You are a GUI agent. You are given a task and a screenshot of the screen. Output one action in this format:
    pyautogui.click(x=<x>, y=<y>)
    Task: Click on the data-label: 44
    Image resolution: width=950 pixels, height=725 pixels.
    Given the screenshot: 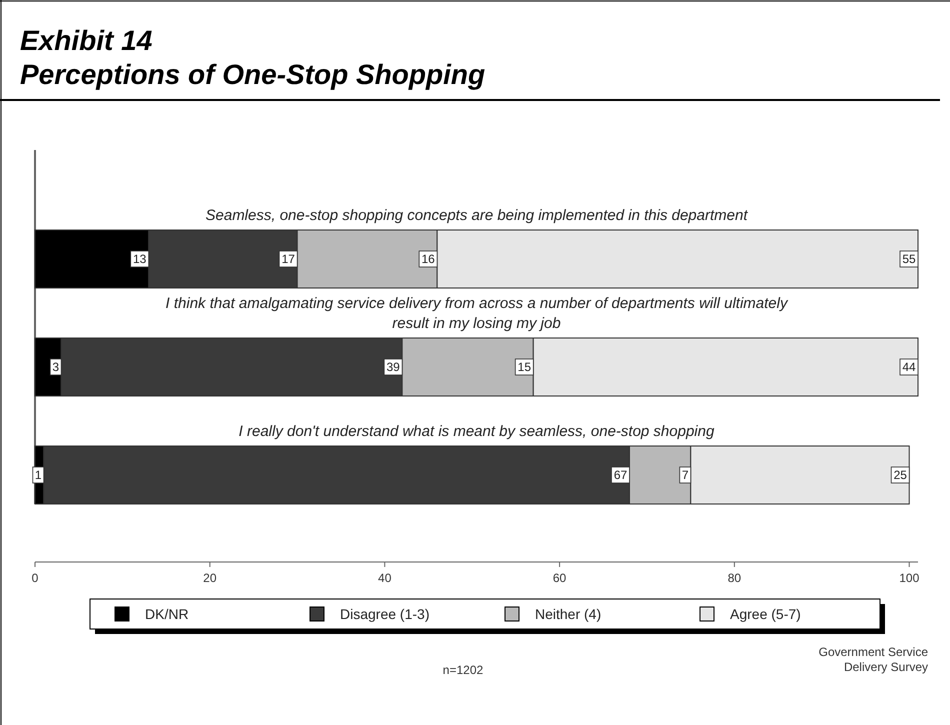 What is the action you would take?
    pyautogui.click(x=909, y=367)
    